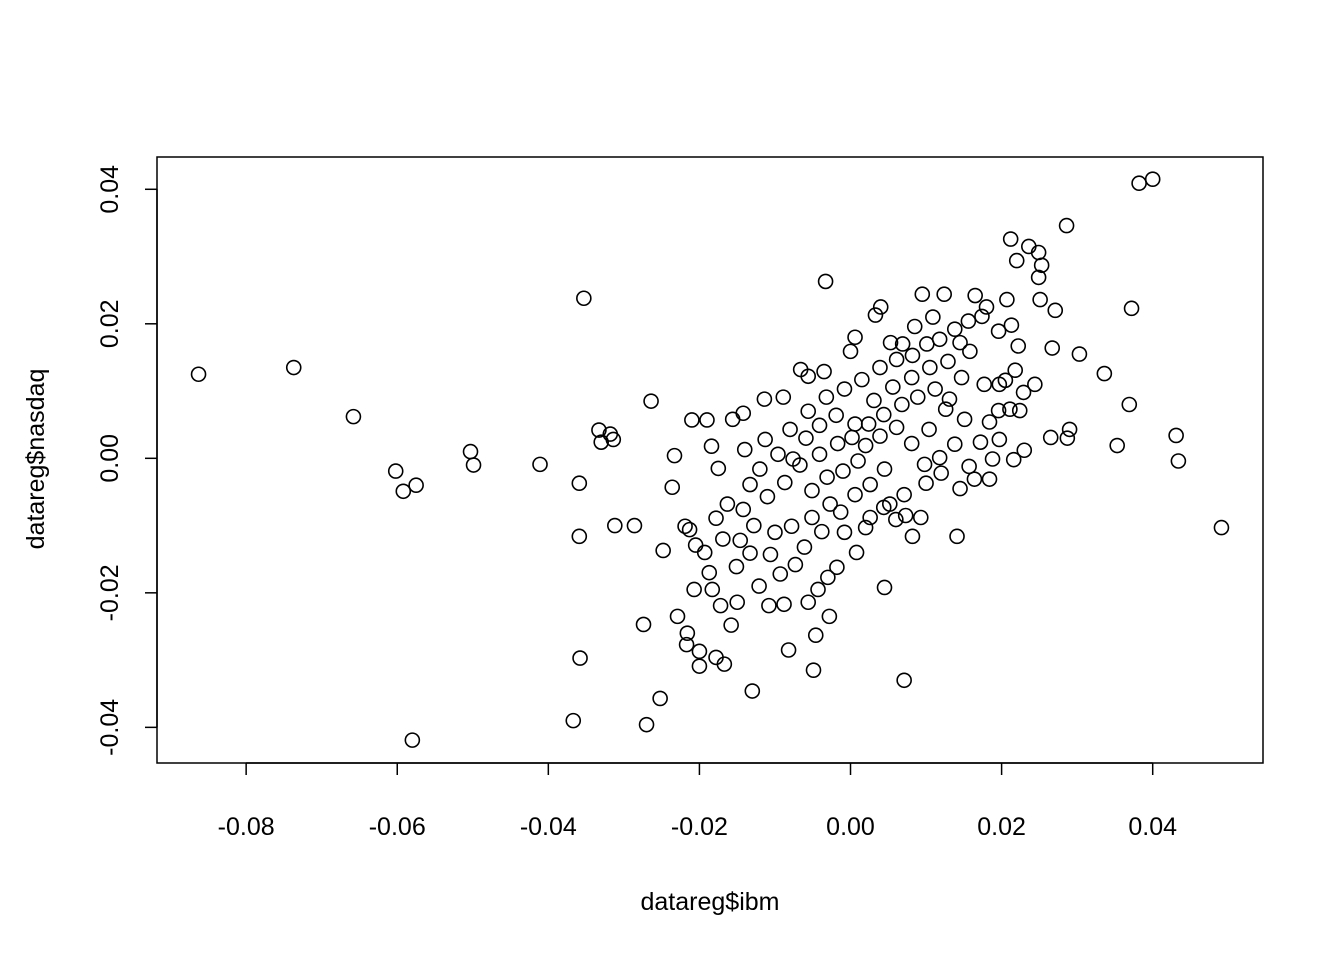 The image size is (1344, 960). Describe the element at coordinates (697, 801) in the screenshot. I see `x-axis: -0.08 -0.06 -0.04 -0.02 0.00 0.02 0.04` at that location.